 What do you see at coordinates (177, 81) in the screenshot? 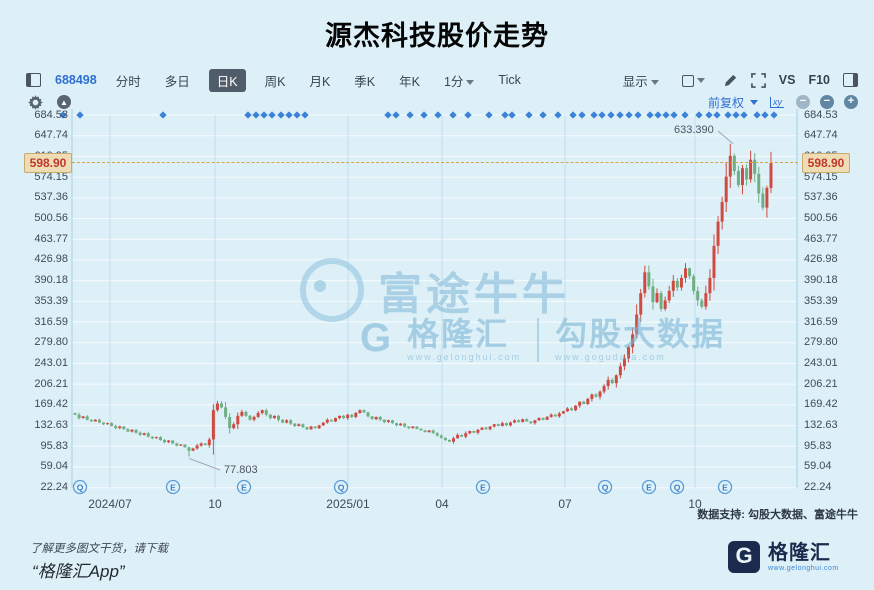
I see `tab-多日: 多日` at bounding box center [177, 81].